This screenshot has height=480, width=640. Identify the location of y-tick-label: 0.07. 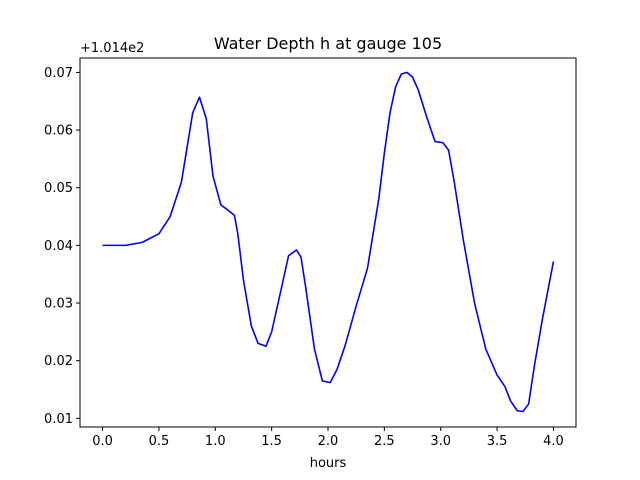
(58, 73).